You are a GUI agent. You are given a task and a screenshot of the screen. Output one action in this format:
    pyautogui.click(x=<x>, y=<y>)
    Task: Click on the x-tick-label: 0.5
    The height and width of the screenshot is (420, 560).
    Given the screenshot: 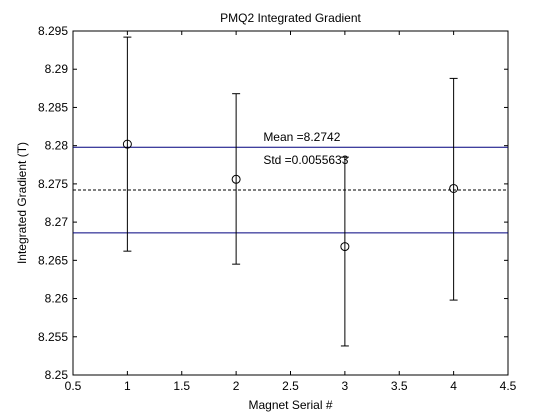 What is the action you would take?
    pyautogui.click(x=73, y=386)
    